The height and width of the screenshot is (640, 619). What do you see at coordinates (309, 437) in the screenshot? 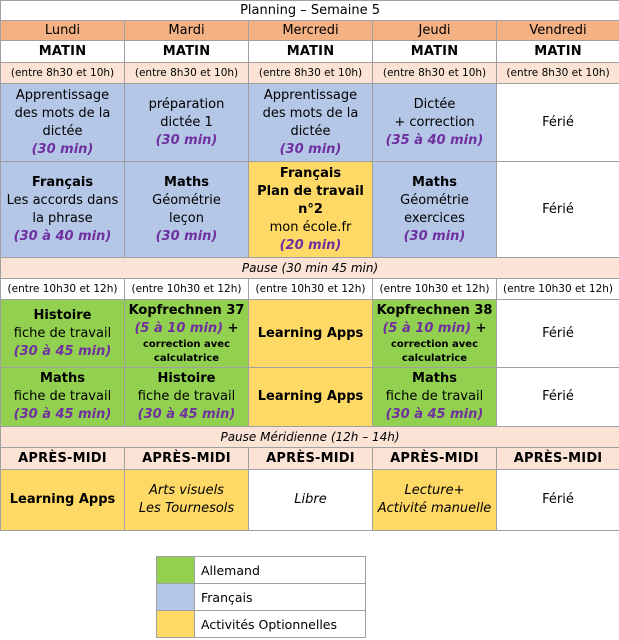
I see `pause-meridienne-banner: Pause Méridienne (12h – 14h)` at bounding box center [309, 437].